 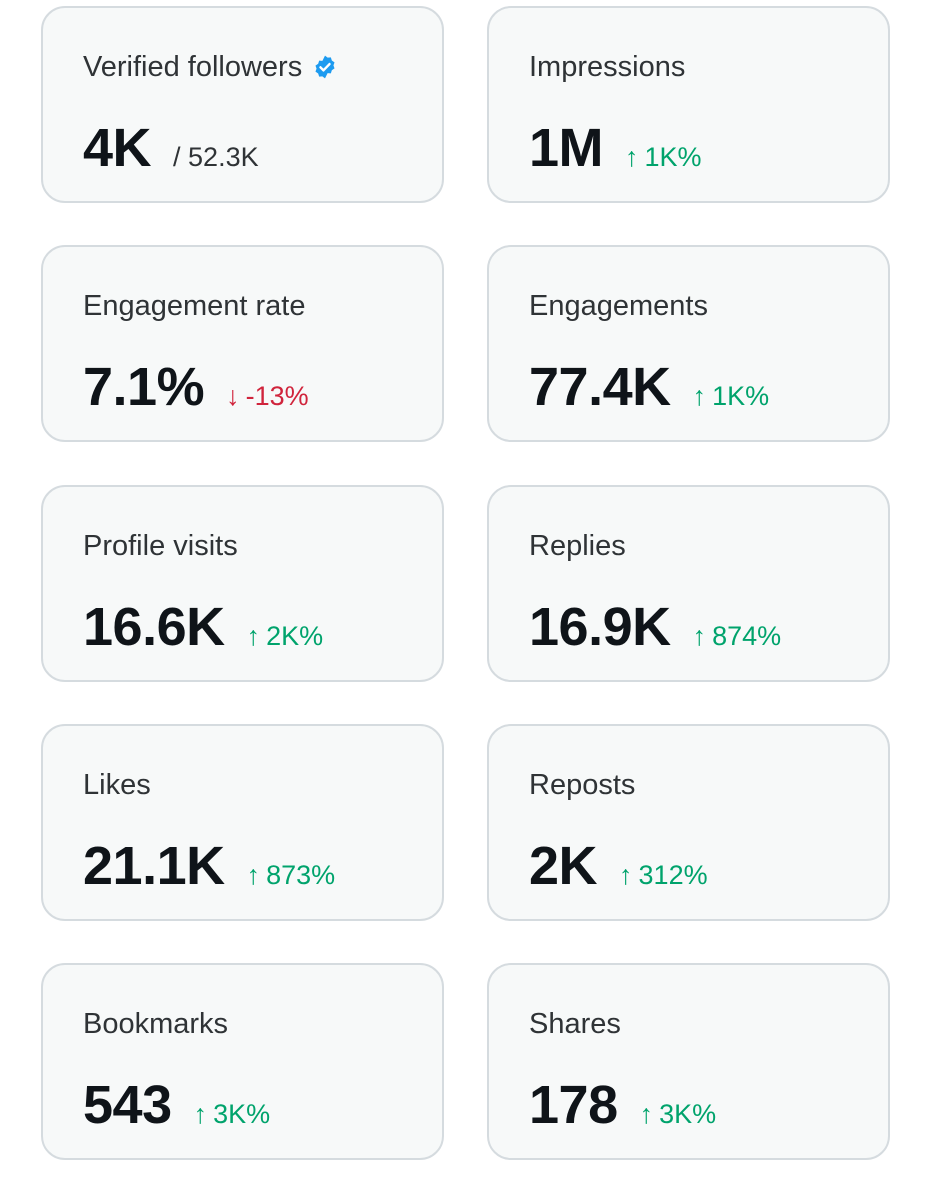 What do you see at coordinates (216, 157) in the screenshot?
I see `metric-total: / 52.3K` at bounding box center [216, 157].